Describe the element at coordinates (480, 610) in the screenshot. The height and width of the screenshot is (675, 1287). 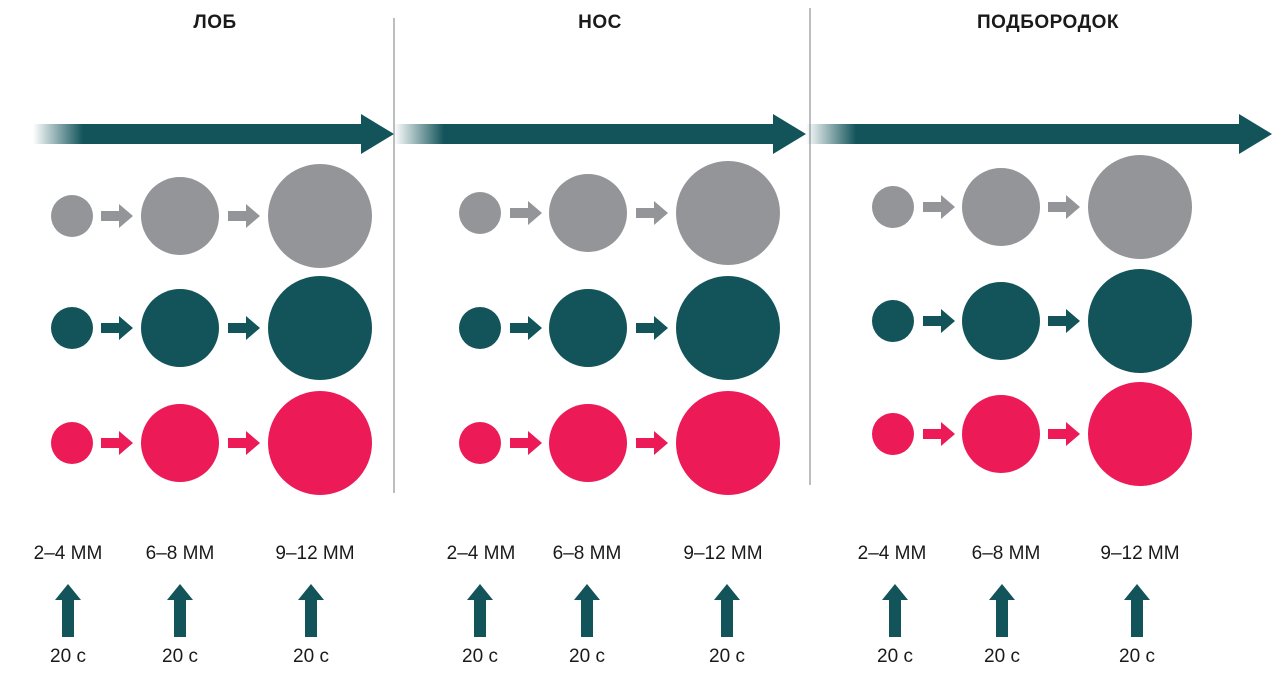
I see `up-arrow-nose-small` at that location.